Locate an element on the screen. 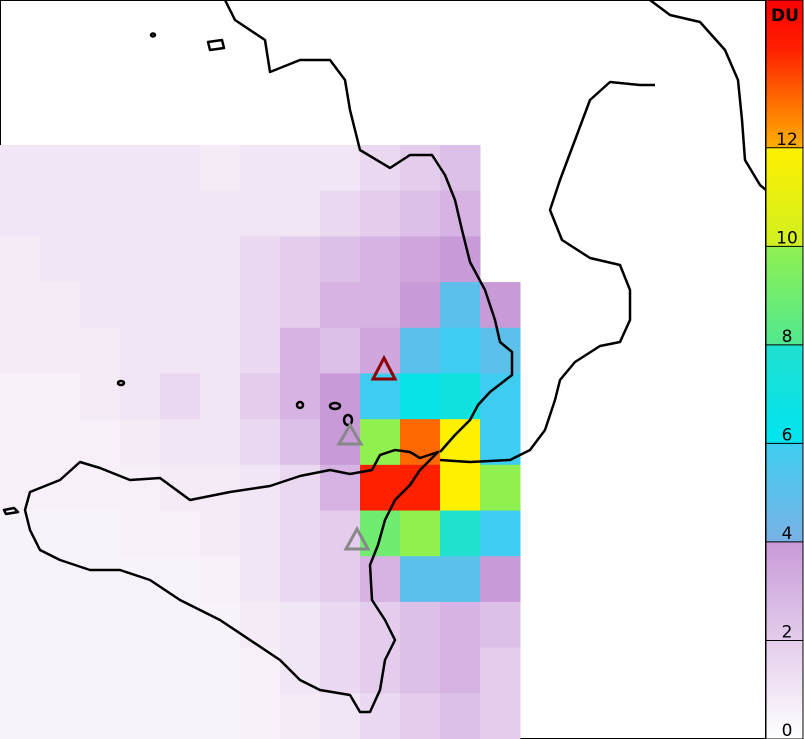 This screenshot has height=739, width=804. colorbar-tick-label: 8 is located at coordinates (787, 337).